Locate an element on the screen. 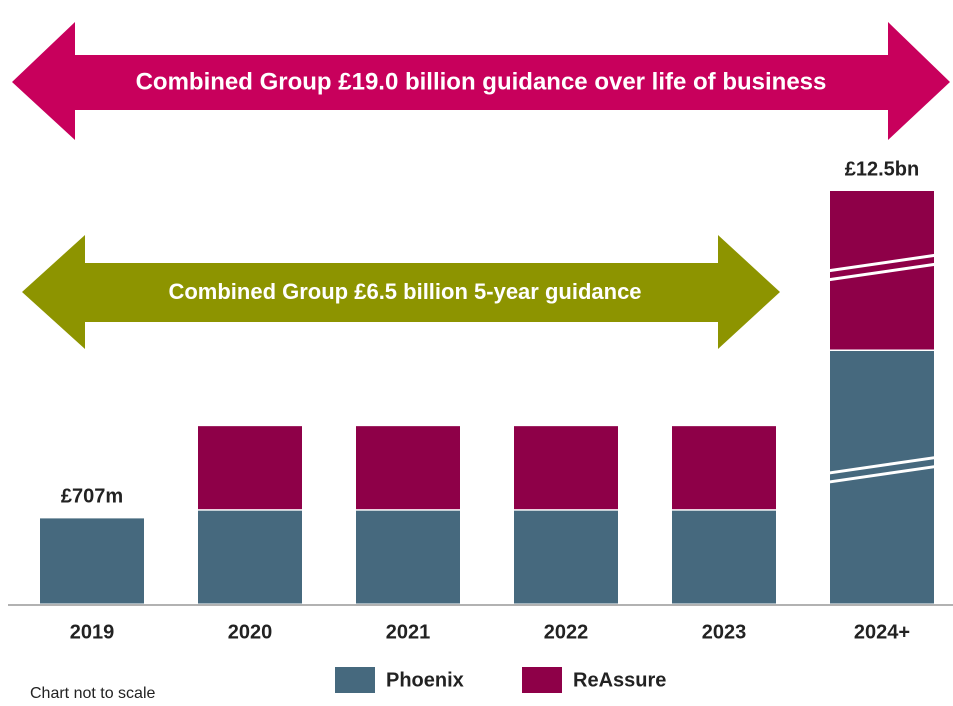  x-tick-label: 2021 is located at coordinates (408, 632).